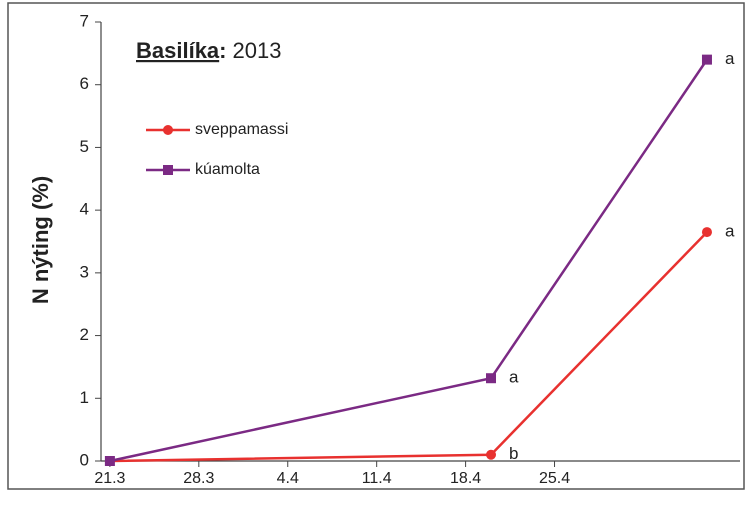 The image size is (747, 519). I want to click on title-suffix: :, so click(222, 50).